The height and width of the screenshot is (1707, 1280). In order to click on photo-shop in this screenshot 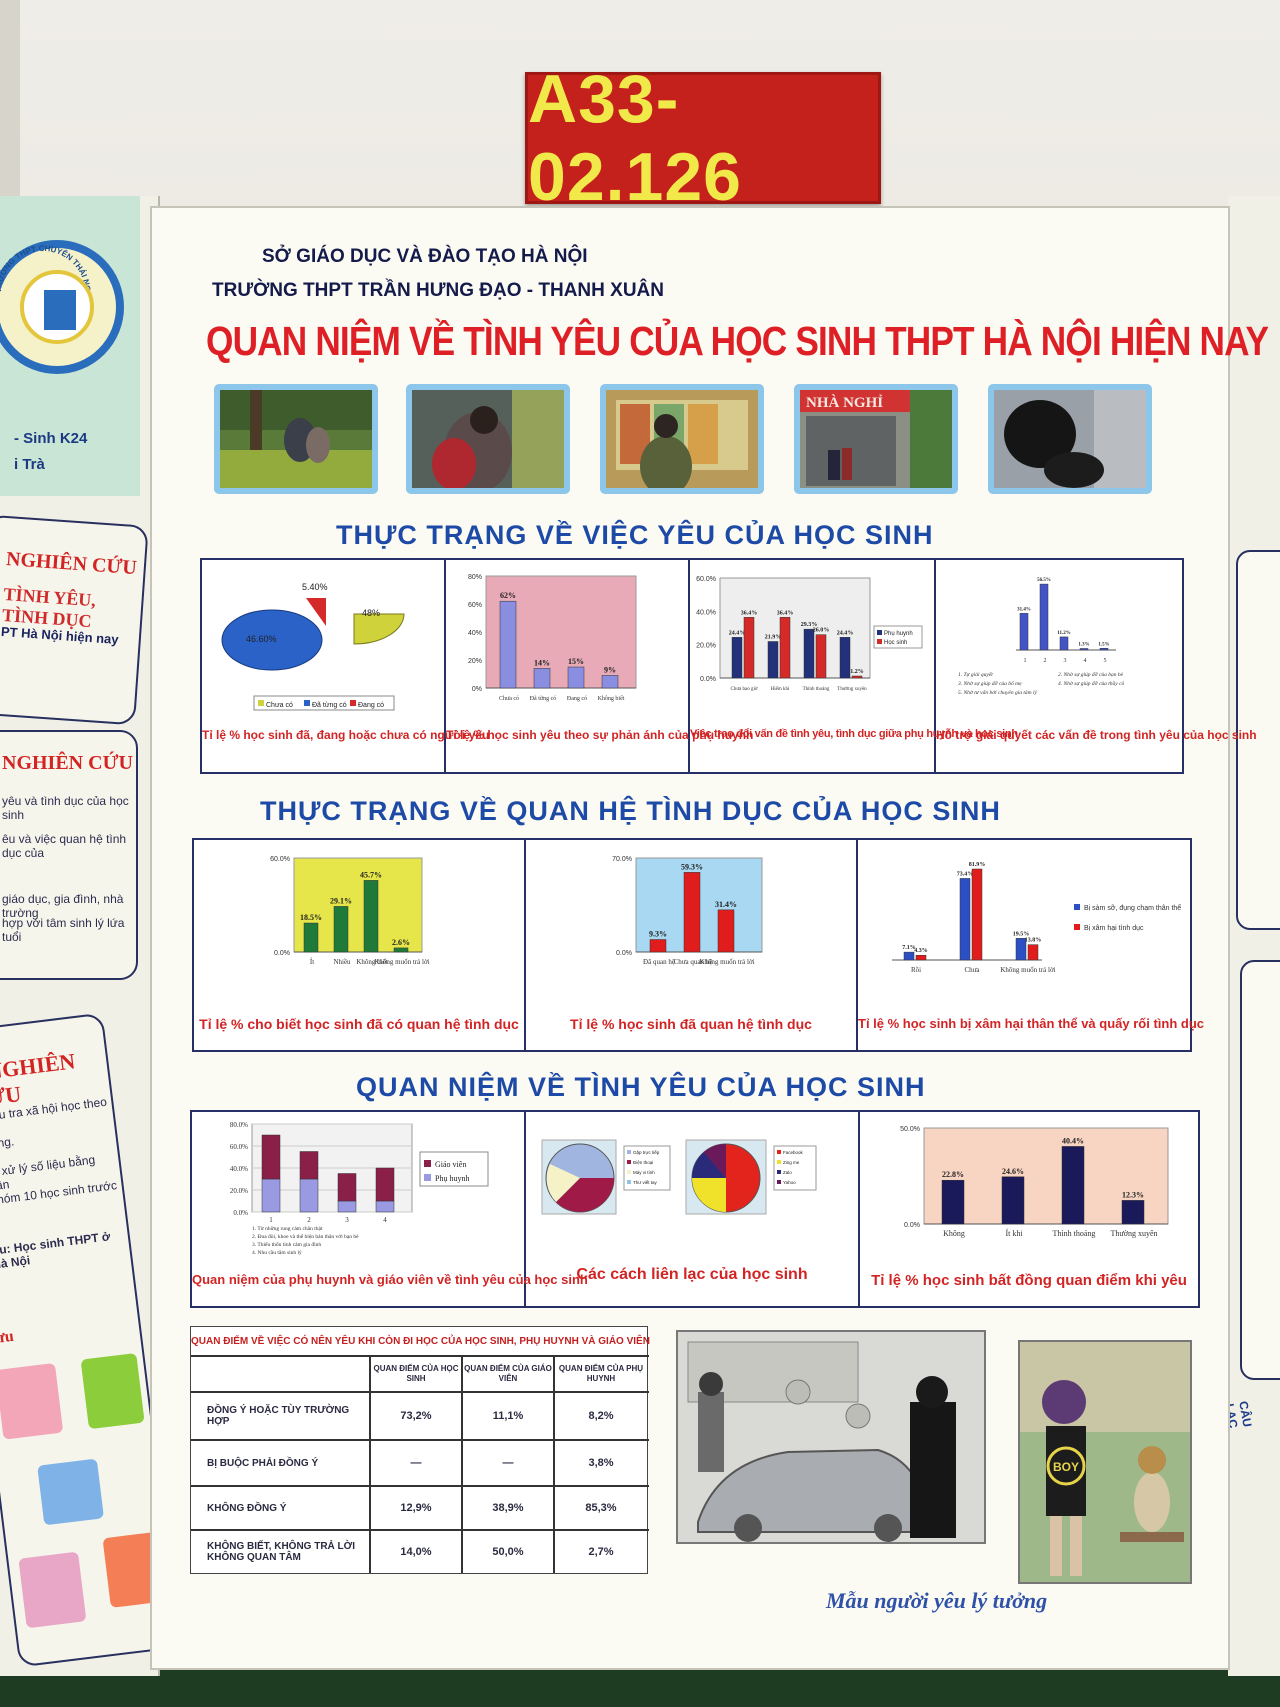, I will do `click(682, 439)`.